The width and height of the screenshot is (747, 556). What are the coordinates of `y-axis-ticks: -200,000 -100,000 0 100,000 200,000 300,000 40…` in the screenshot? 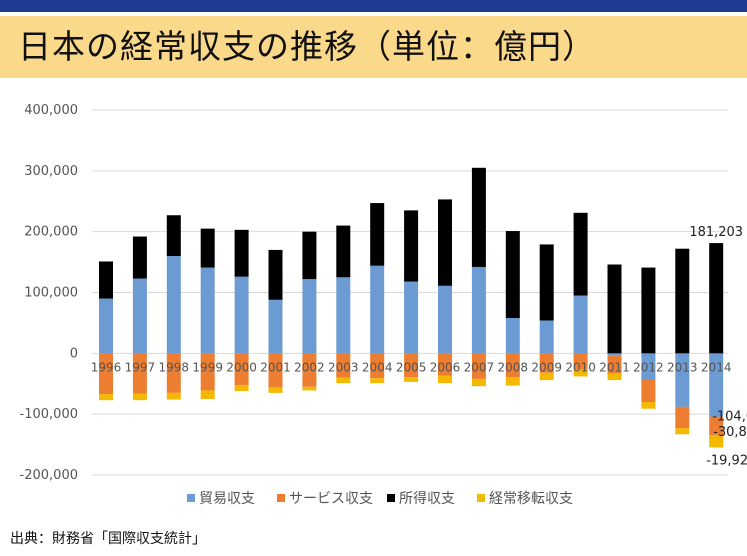 It's located at (49, 293).